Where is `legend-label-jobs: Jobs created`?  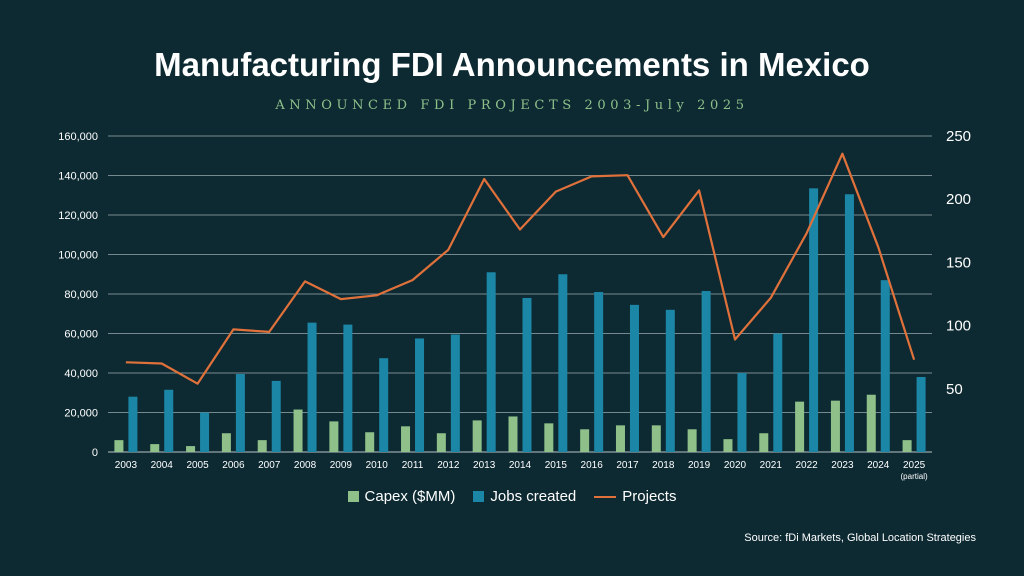
legend-label-jobs: Jobs created is located at coordinates (533, 496).